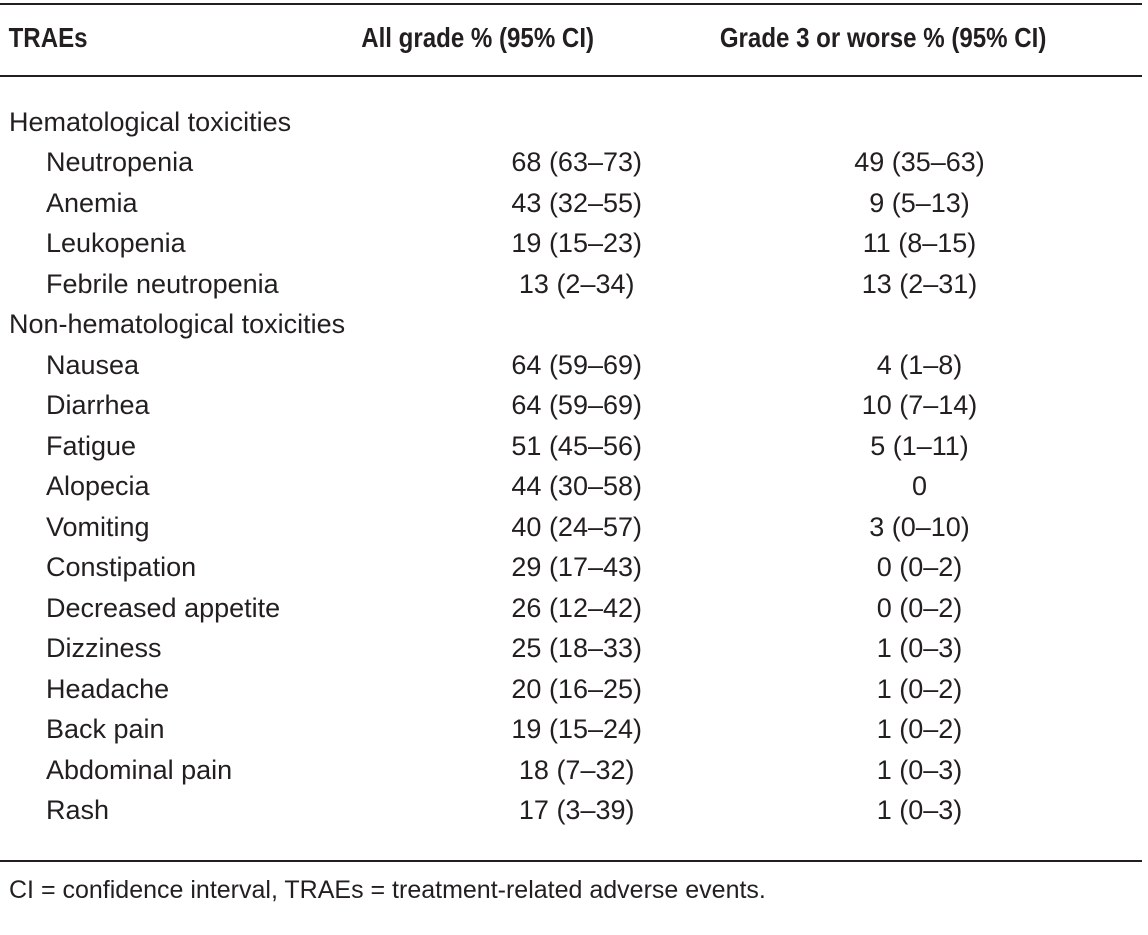  I want to click on table-top-rule, so click(571, 4).